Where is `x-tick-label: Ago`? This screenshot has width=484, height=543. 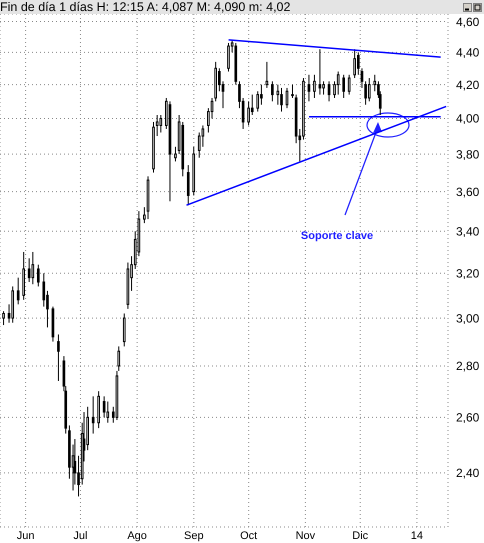 x-tick-label: Ago is located at coordinates (137, 536).